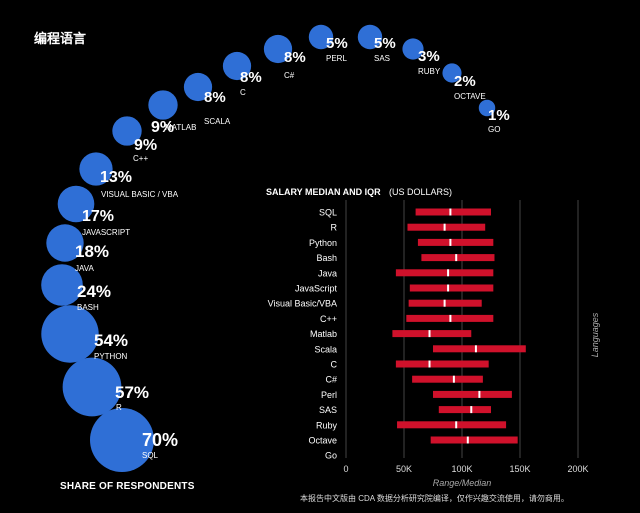 The height and width of the screenshot is (513, 640). I want to click on bubble-javascript, so click(76, 204).